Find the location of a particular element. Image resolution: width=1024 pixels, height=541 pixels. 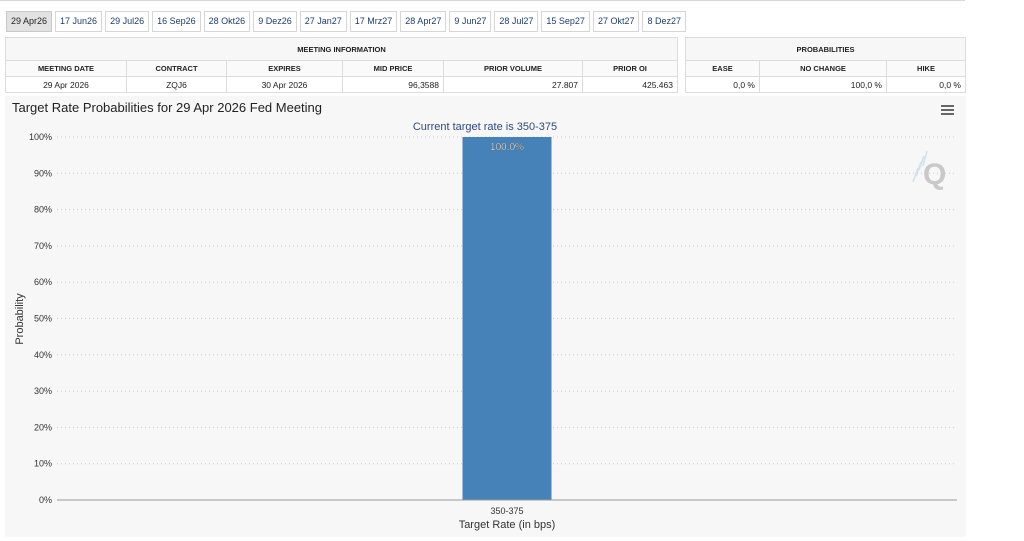

tab-meeting-date: 9 Dez26 is located at coordinates (275, 21).